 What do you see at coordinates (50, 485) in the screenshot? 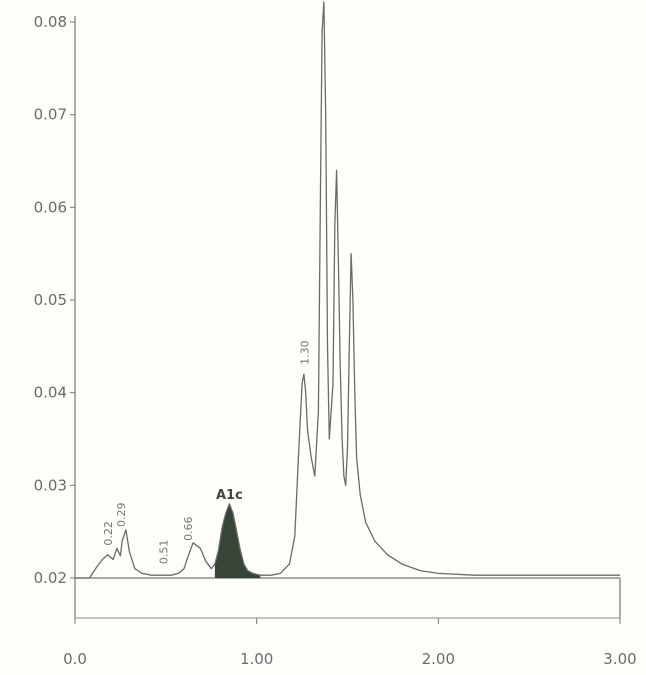
I see `y-tick-label: 0.03` at bounding box center [50, 485].